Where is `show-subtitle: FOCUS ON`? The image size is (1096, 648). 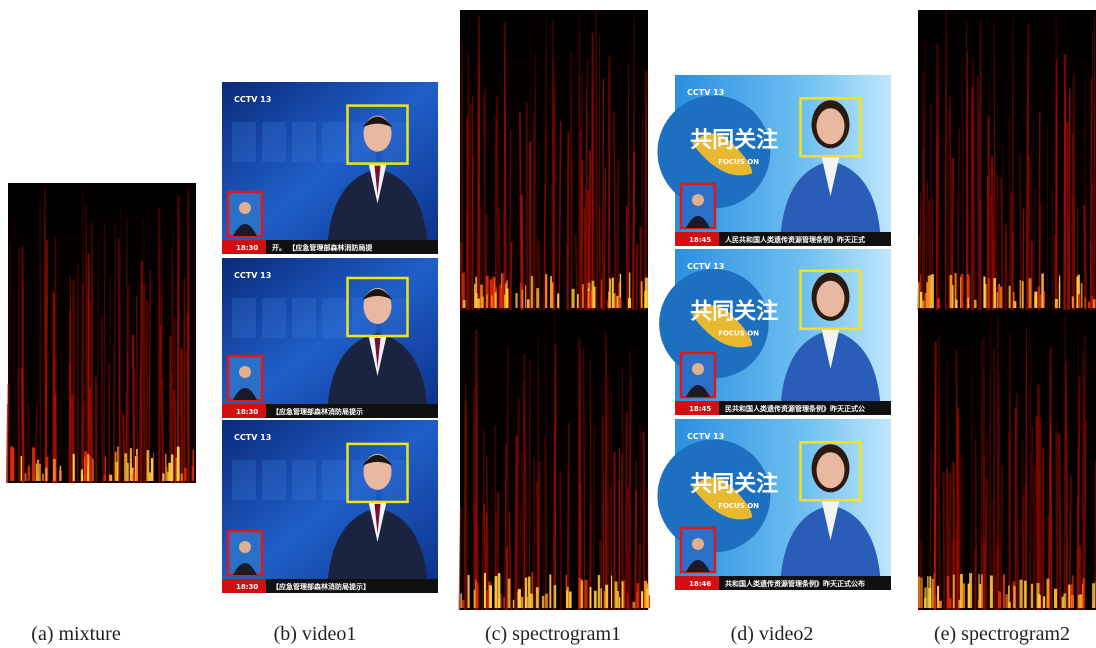
show-subtitle: FOCUS ON is located at coordinates (738, 333).